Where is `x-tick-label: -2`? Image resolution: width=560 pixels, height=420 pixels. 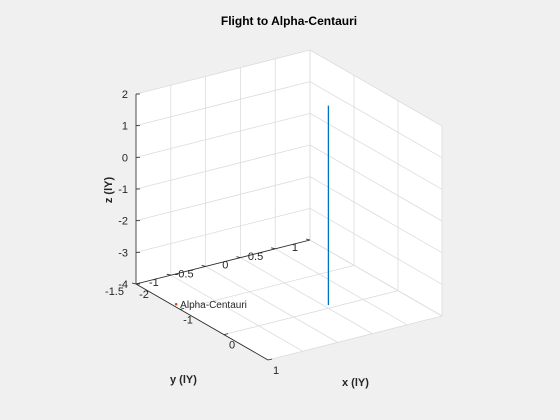
x-tick-label: -2 is located at coordinates (144, 295).